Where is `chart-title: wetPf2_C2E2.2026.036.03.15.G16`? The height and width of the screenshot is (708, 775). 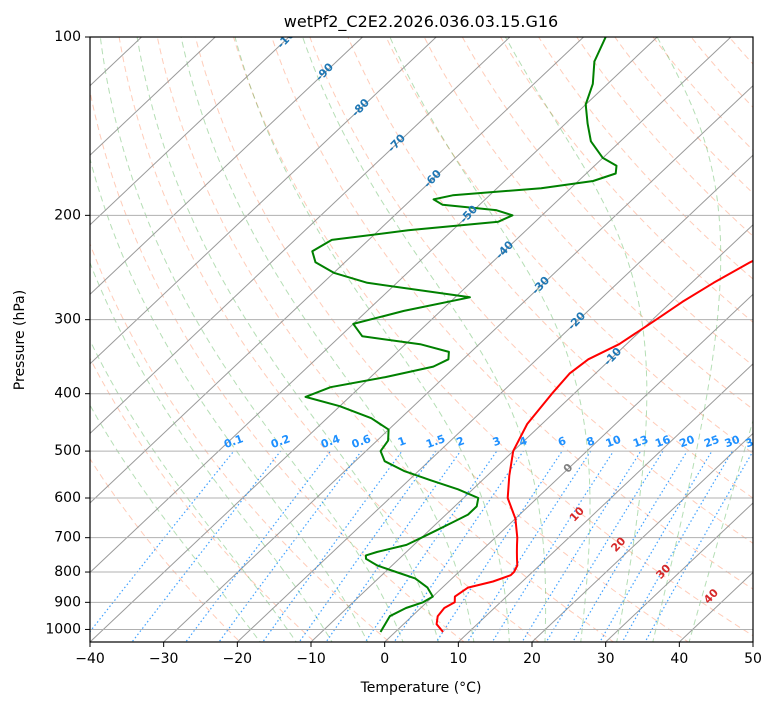 chart-title: wetPf2_C2E2.2026.036.03.15.G16 is located at coordinates (421, 22).